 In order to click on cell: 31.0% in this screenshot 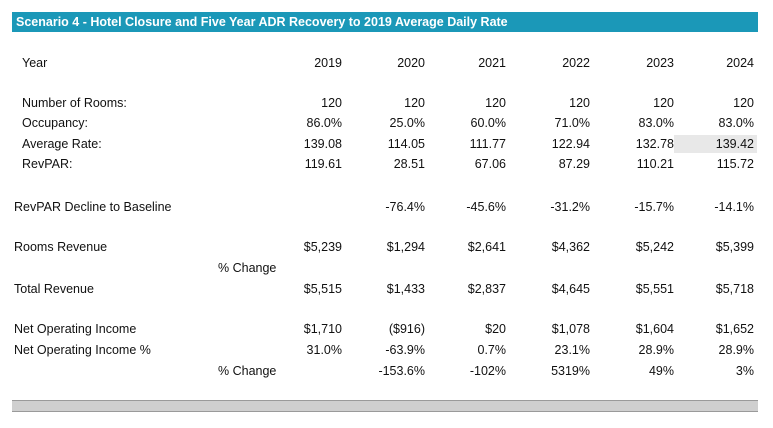, I will do `click(324, 350)`.